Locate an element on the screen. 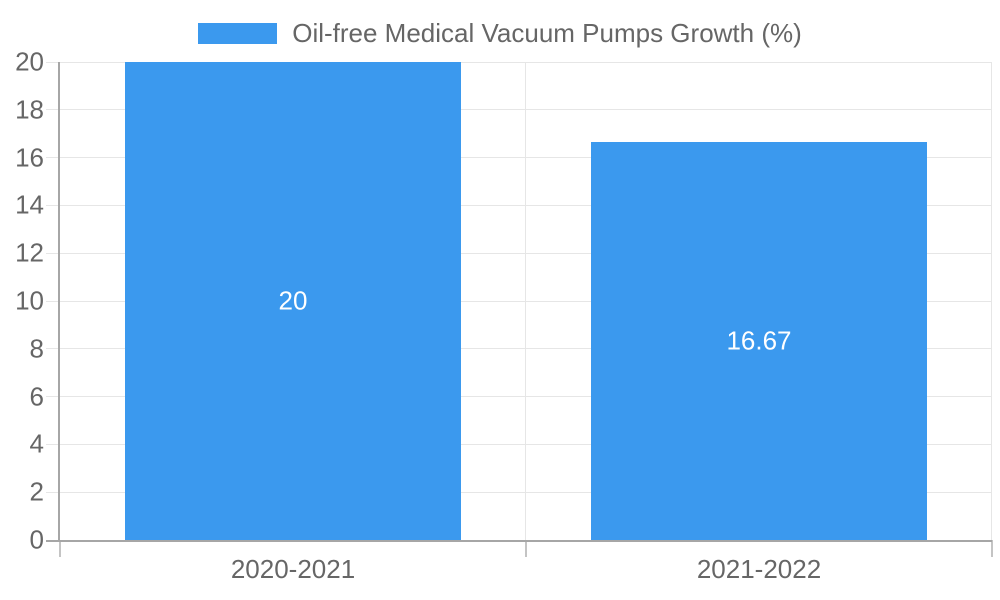  bar-value-label-2021-2022: 16.67 is located at coordinates (759, 340).